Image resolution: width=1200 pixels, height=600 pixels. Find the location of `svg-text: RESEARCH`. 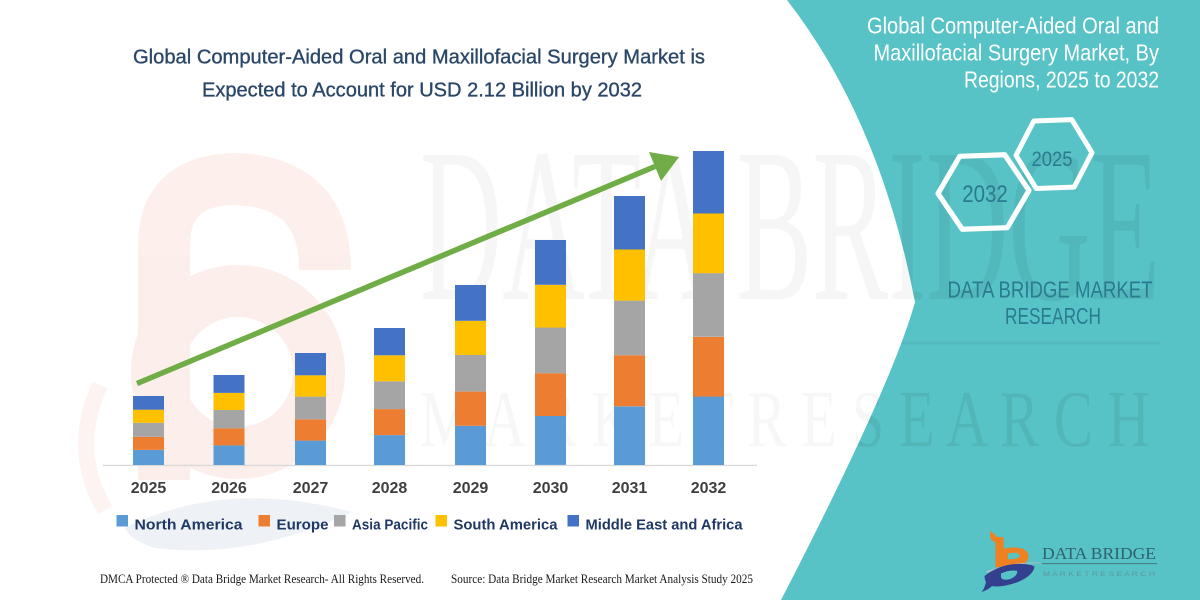

svg-text: RESEARCH is located at coordinates (1053, 316).